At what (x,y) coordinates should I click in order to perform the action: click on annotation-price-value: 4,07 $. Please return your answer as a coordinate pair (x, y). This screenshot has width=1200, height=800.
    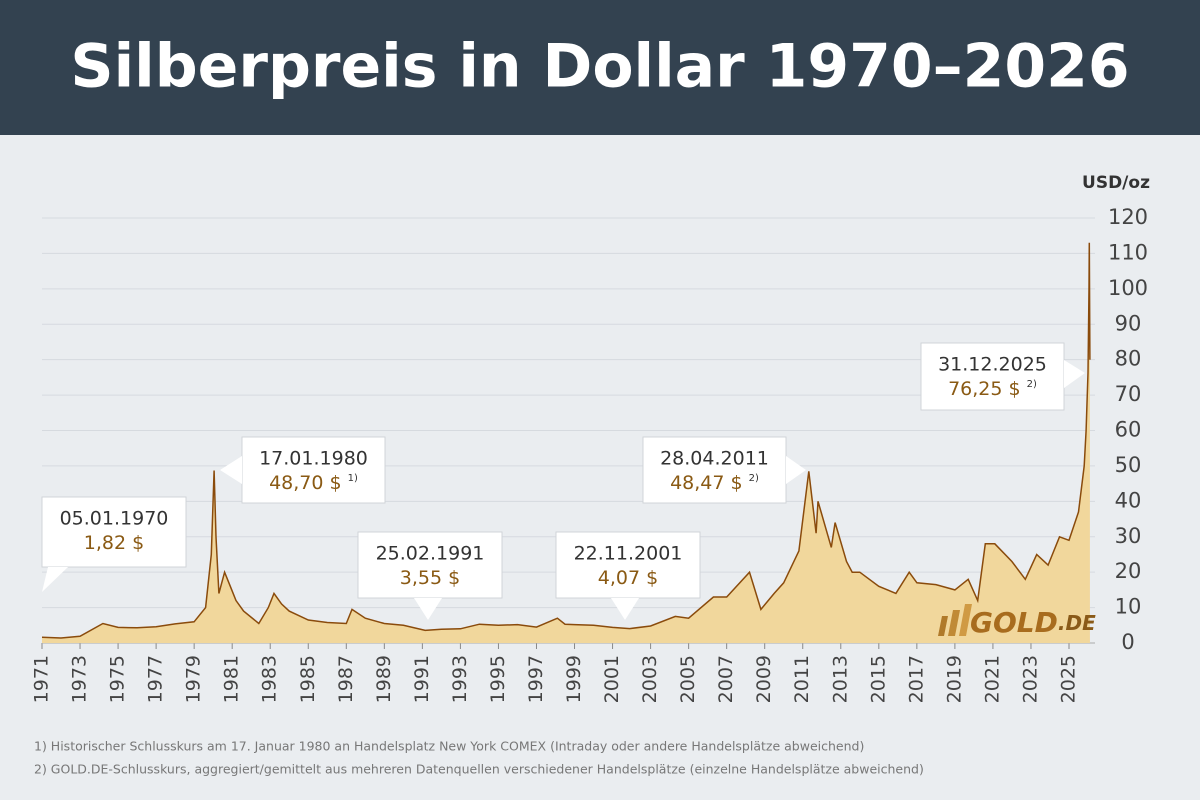
    Looking at the image, I should click on (628, 578).